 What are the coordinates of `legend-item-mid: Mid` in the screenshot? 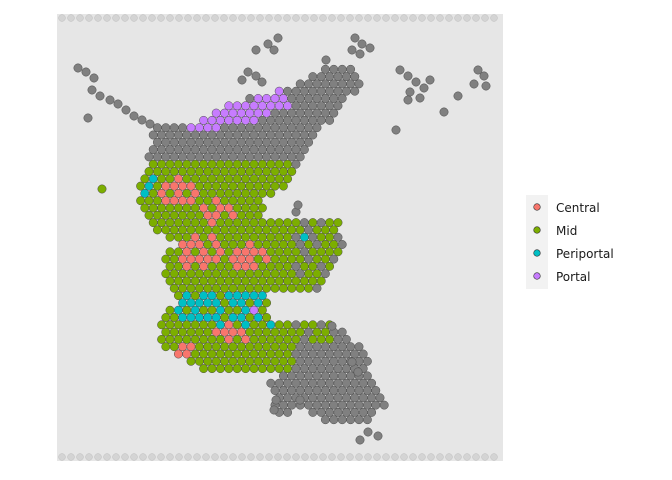 It's located at (555, 231).